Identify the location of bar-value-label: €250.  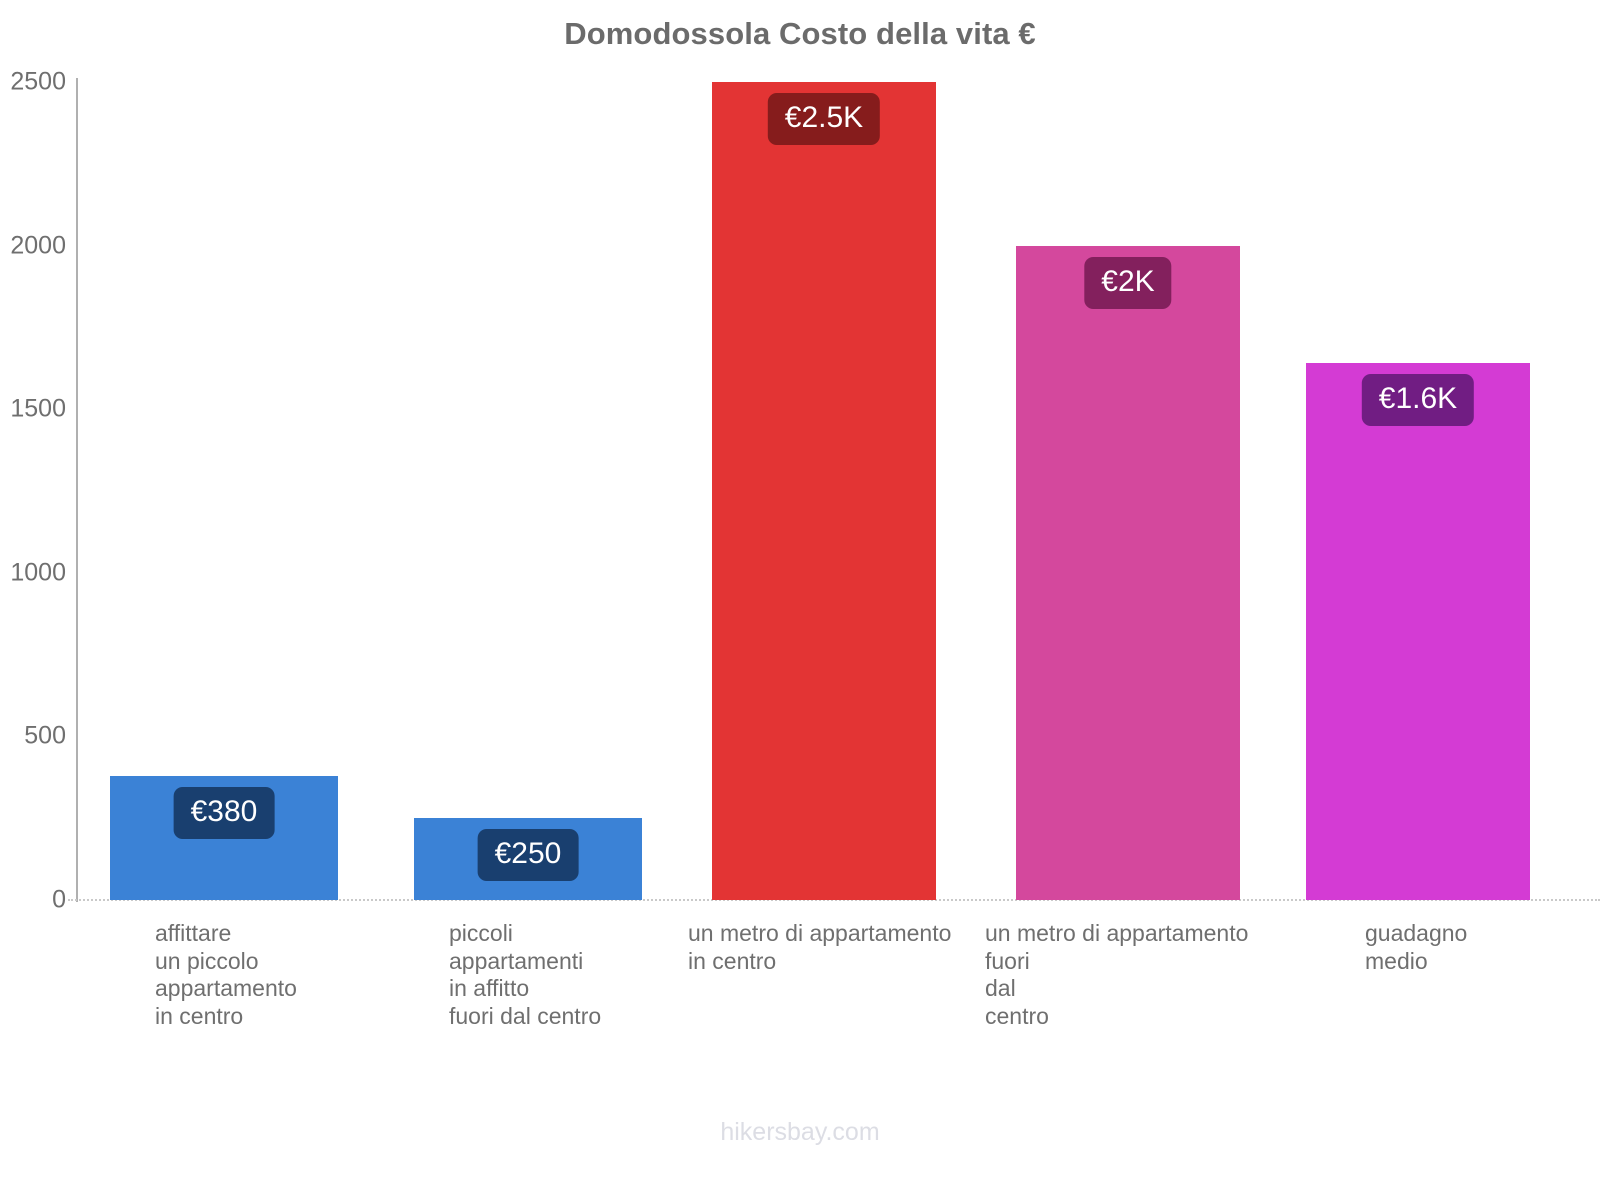
(528, 855).